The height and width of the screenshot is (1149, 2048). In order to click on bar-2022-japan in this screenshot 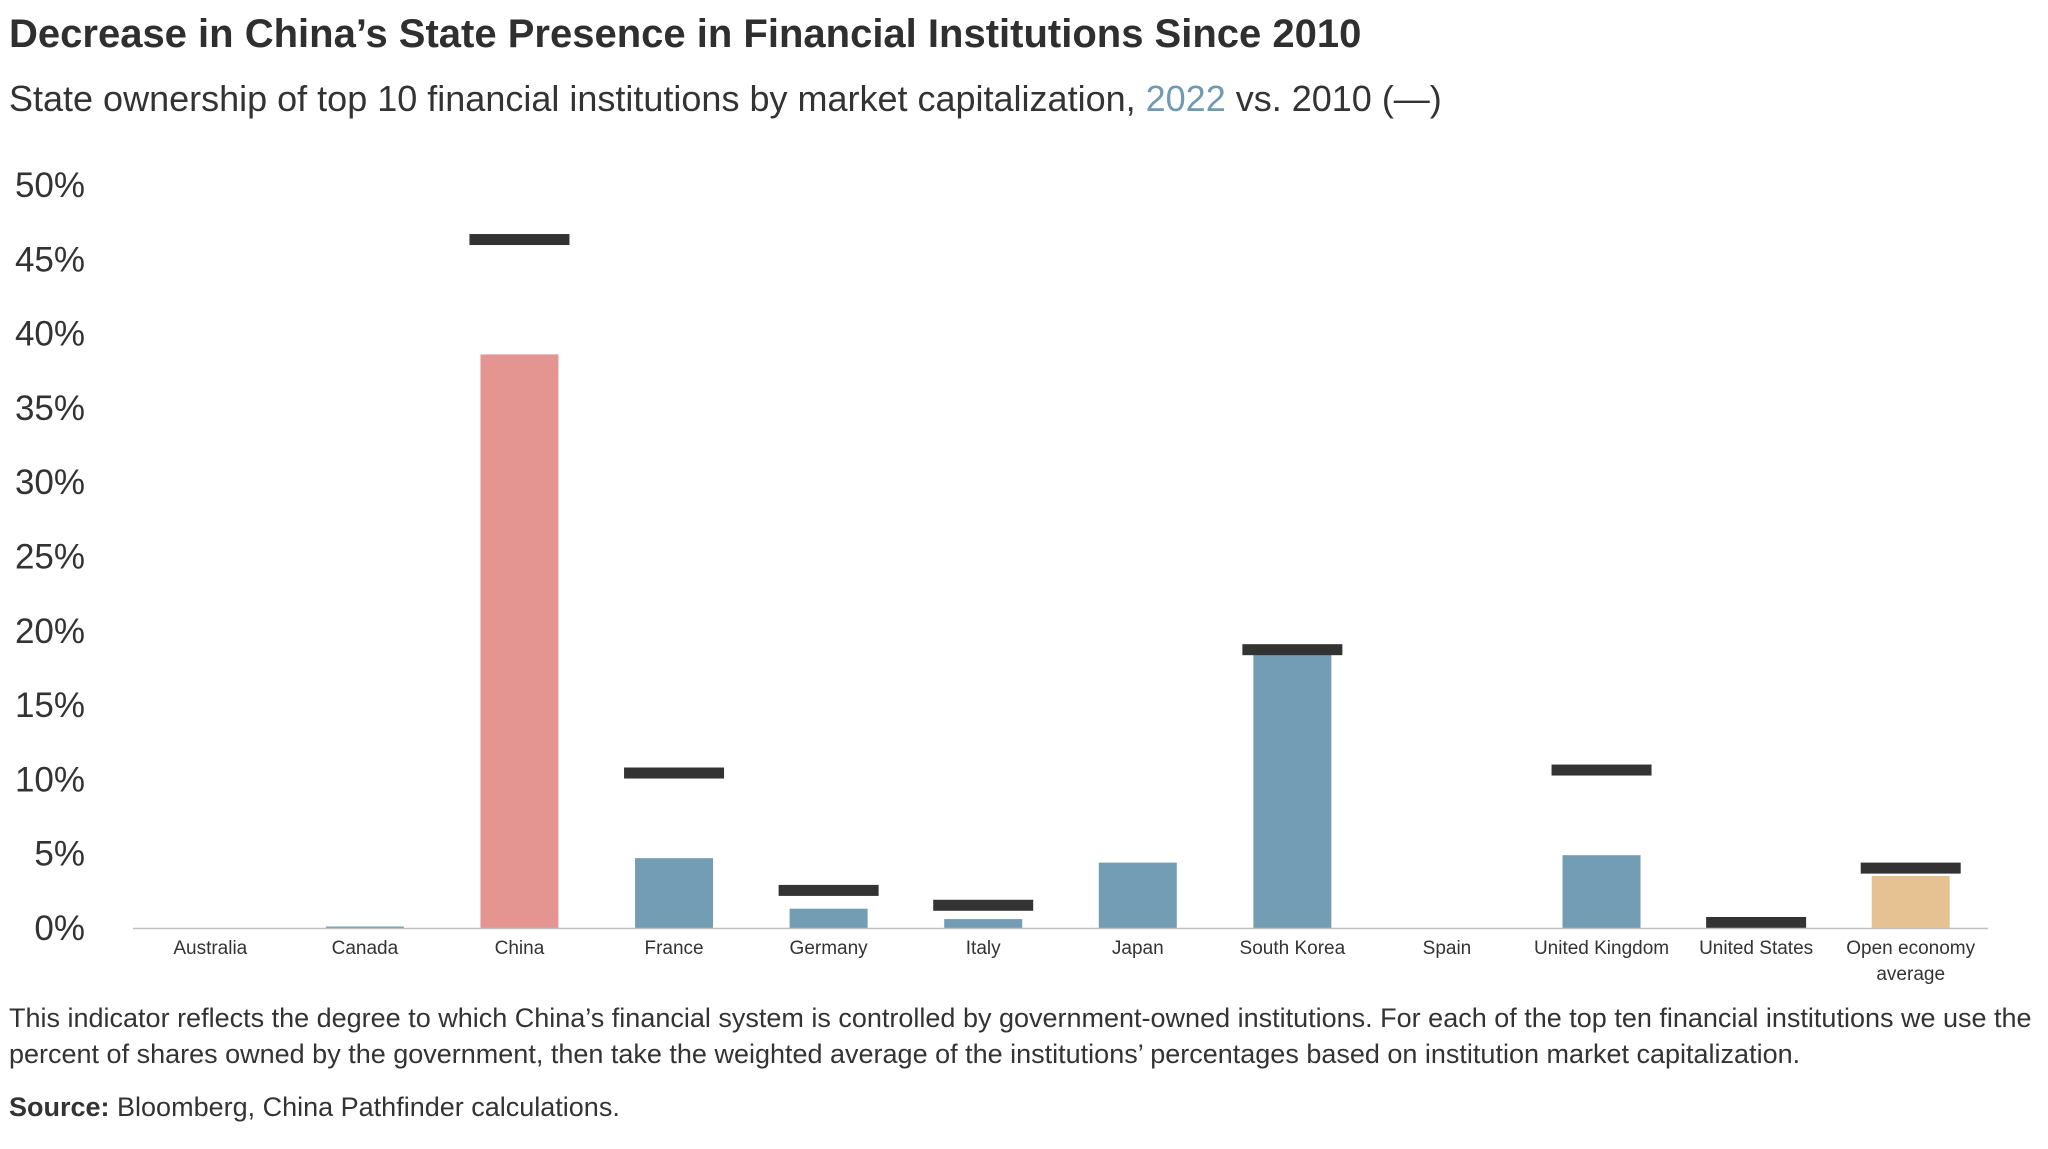, I will do `click(1137, 895)`.